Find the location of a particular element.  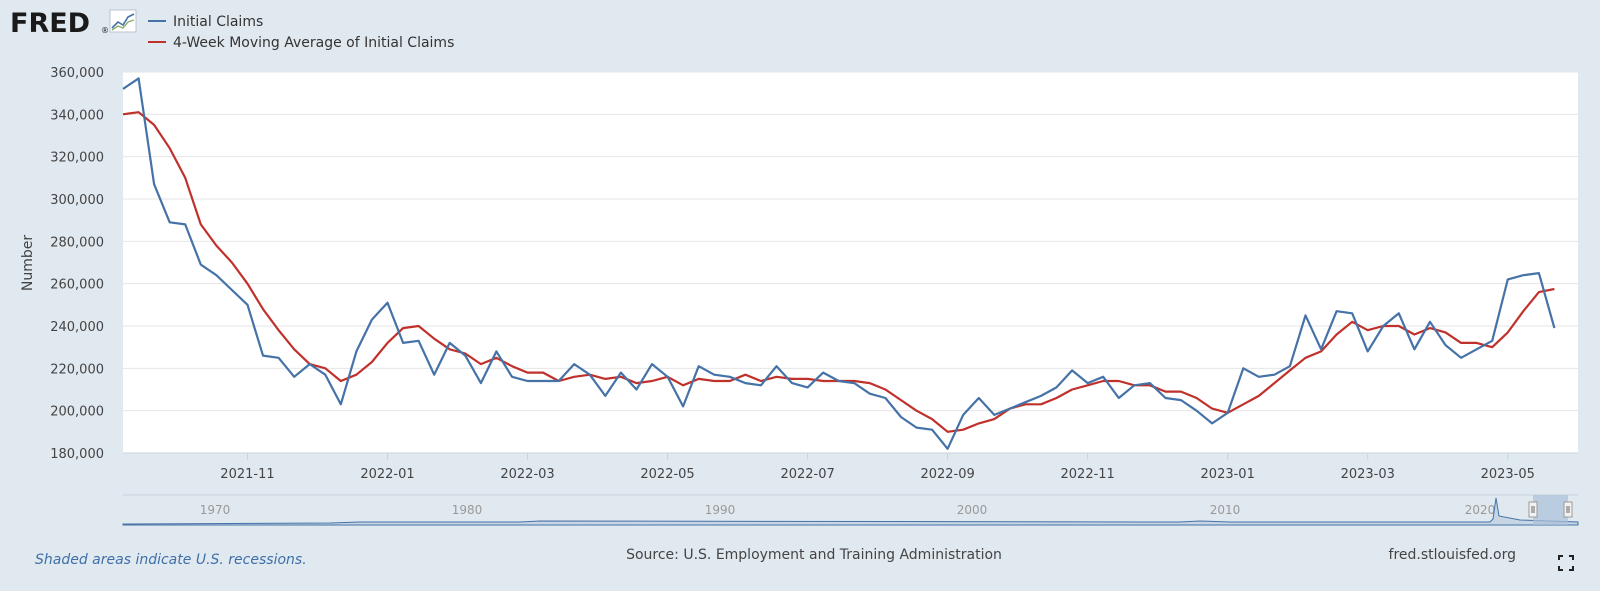

fred-logo: FRED ® is located at coordinates (73, 23).